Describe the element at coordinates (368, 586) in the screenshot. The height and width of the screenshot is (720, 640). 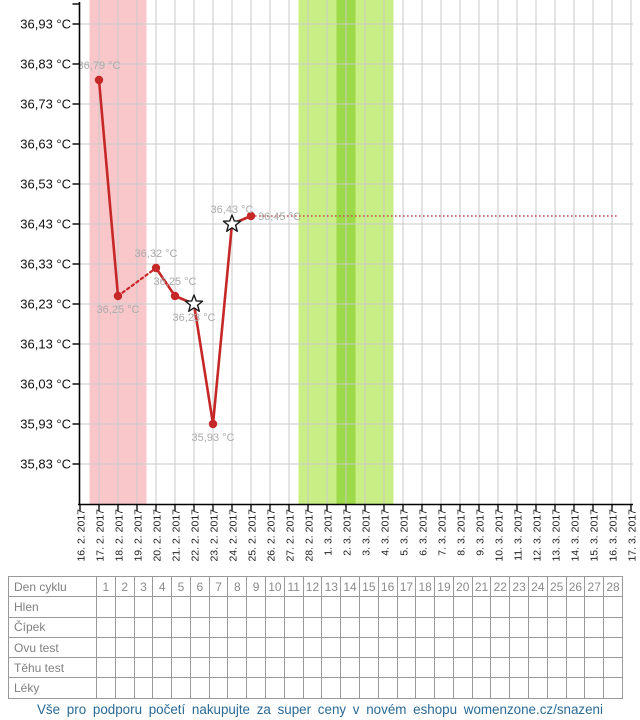
I see `cycle-day-number: 15` at that location.